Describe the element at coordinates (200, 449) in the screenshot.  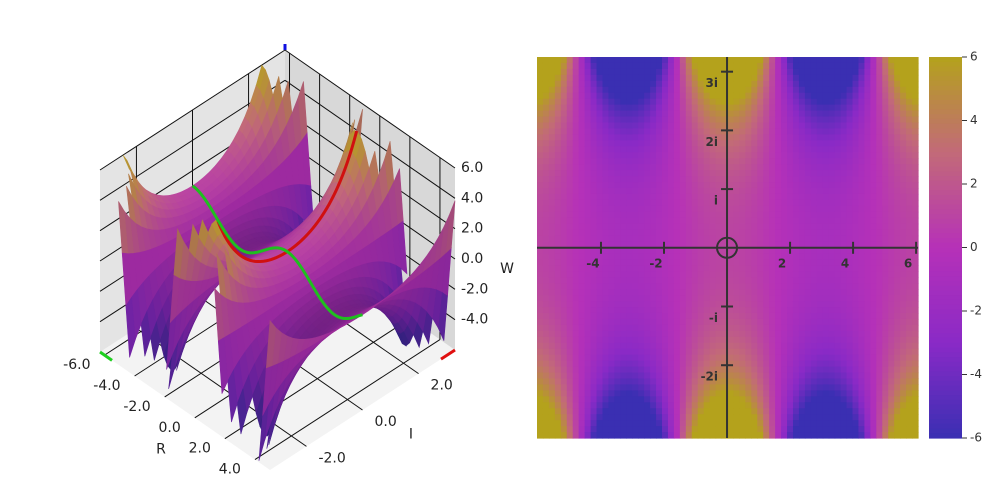
I see `x-tick-label: 2.0` at that location.